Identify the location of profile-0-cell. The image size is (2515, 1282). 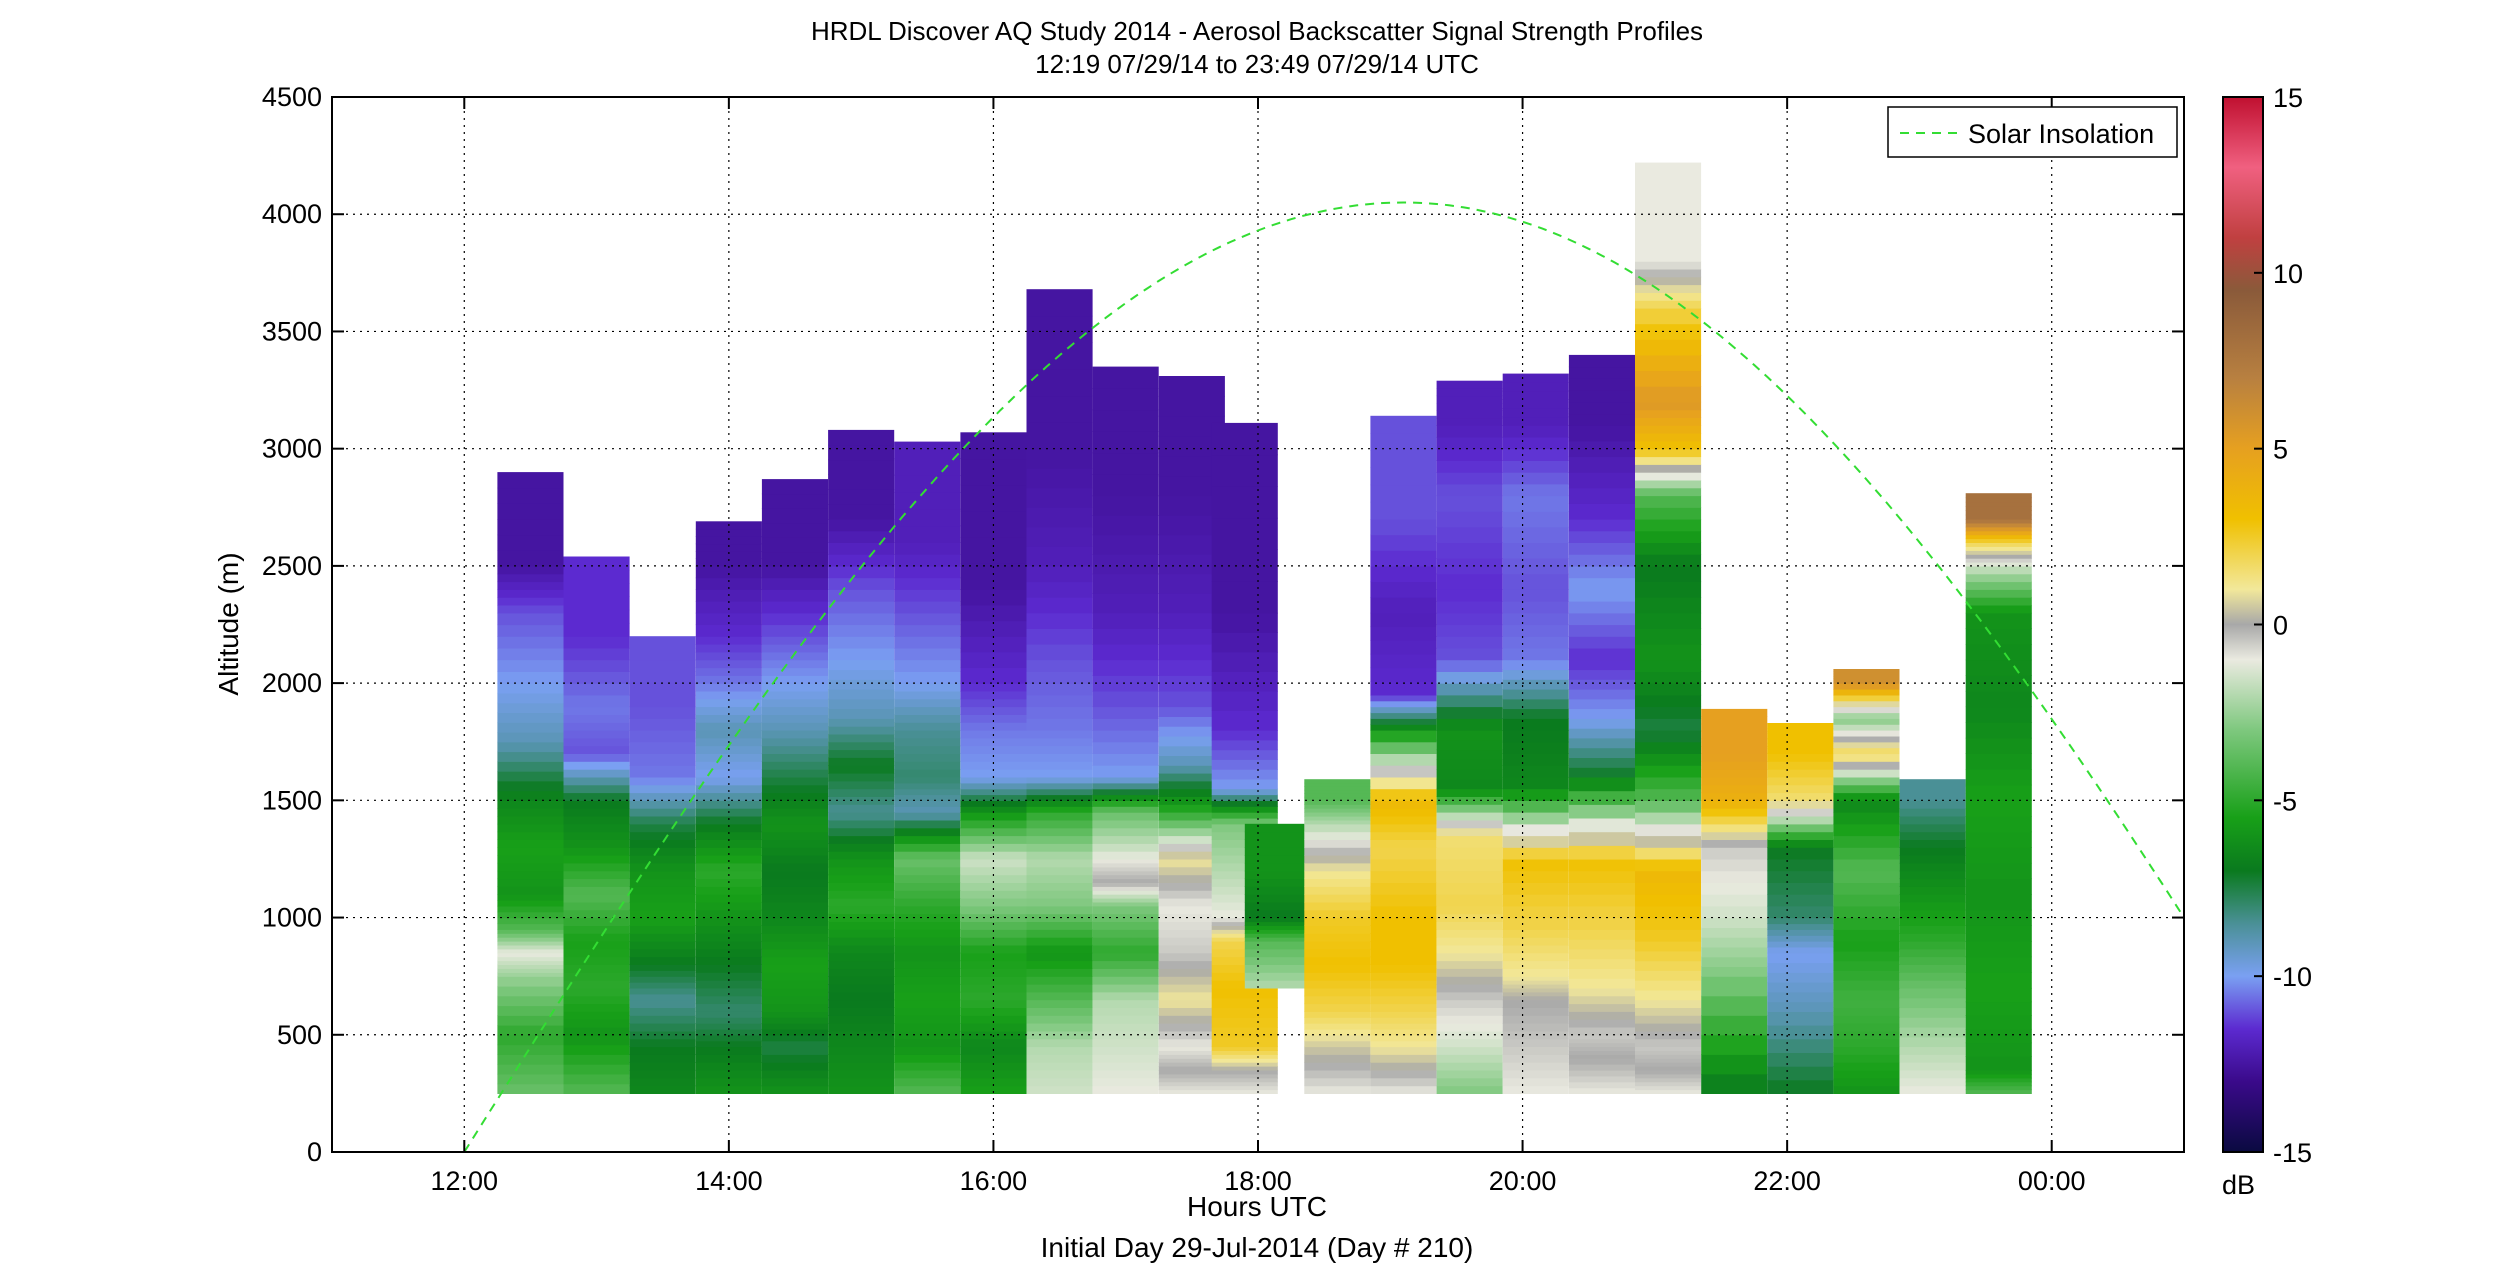
(530, 542).